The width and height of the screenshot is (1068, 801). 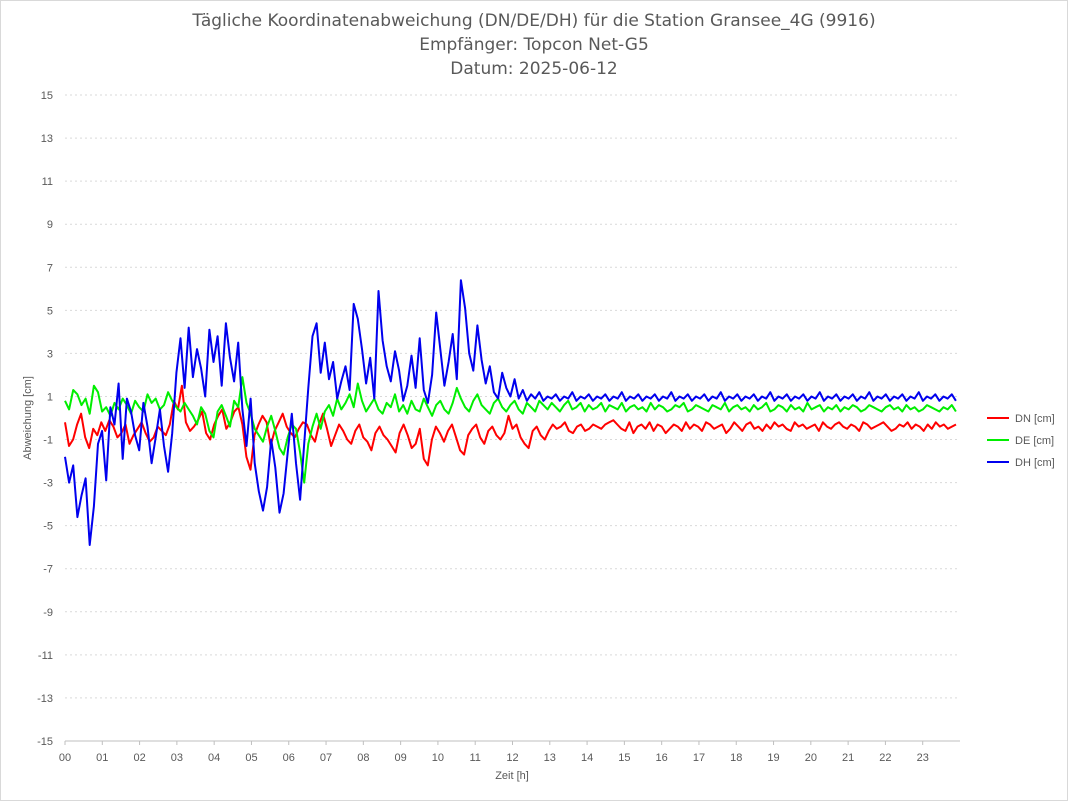 What do you see at coordinates (587, 758) in the screenshot?
I see `x-tick-label: 14` at bounding box center [587, 758].